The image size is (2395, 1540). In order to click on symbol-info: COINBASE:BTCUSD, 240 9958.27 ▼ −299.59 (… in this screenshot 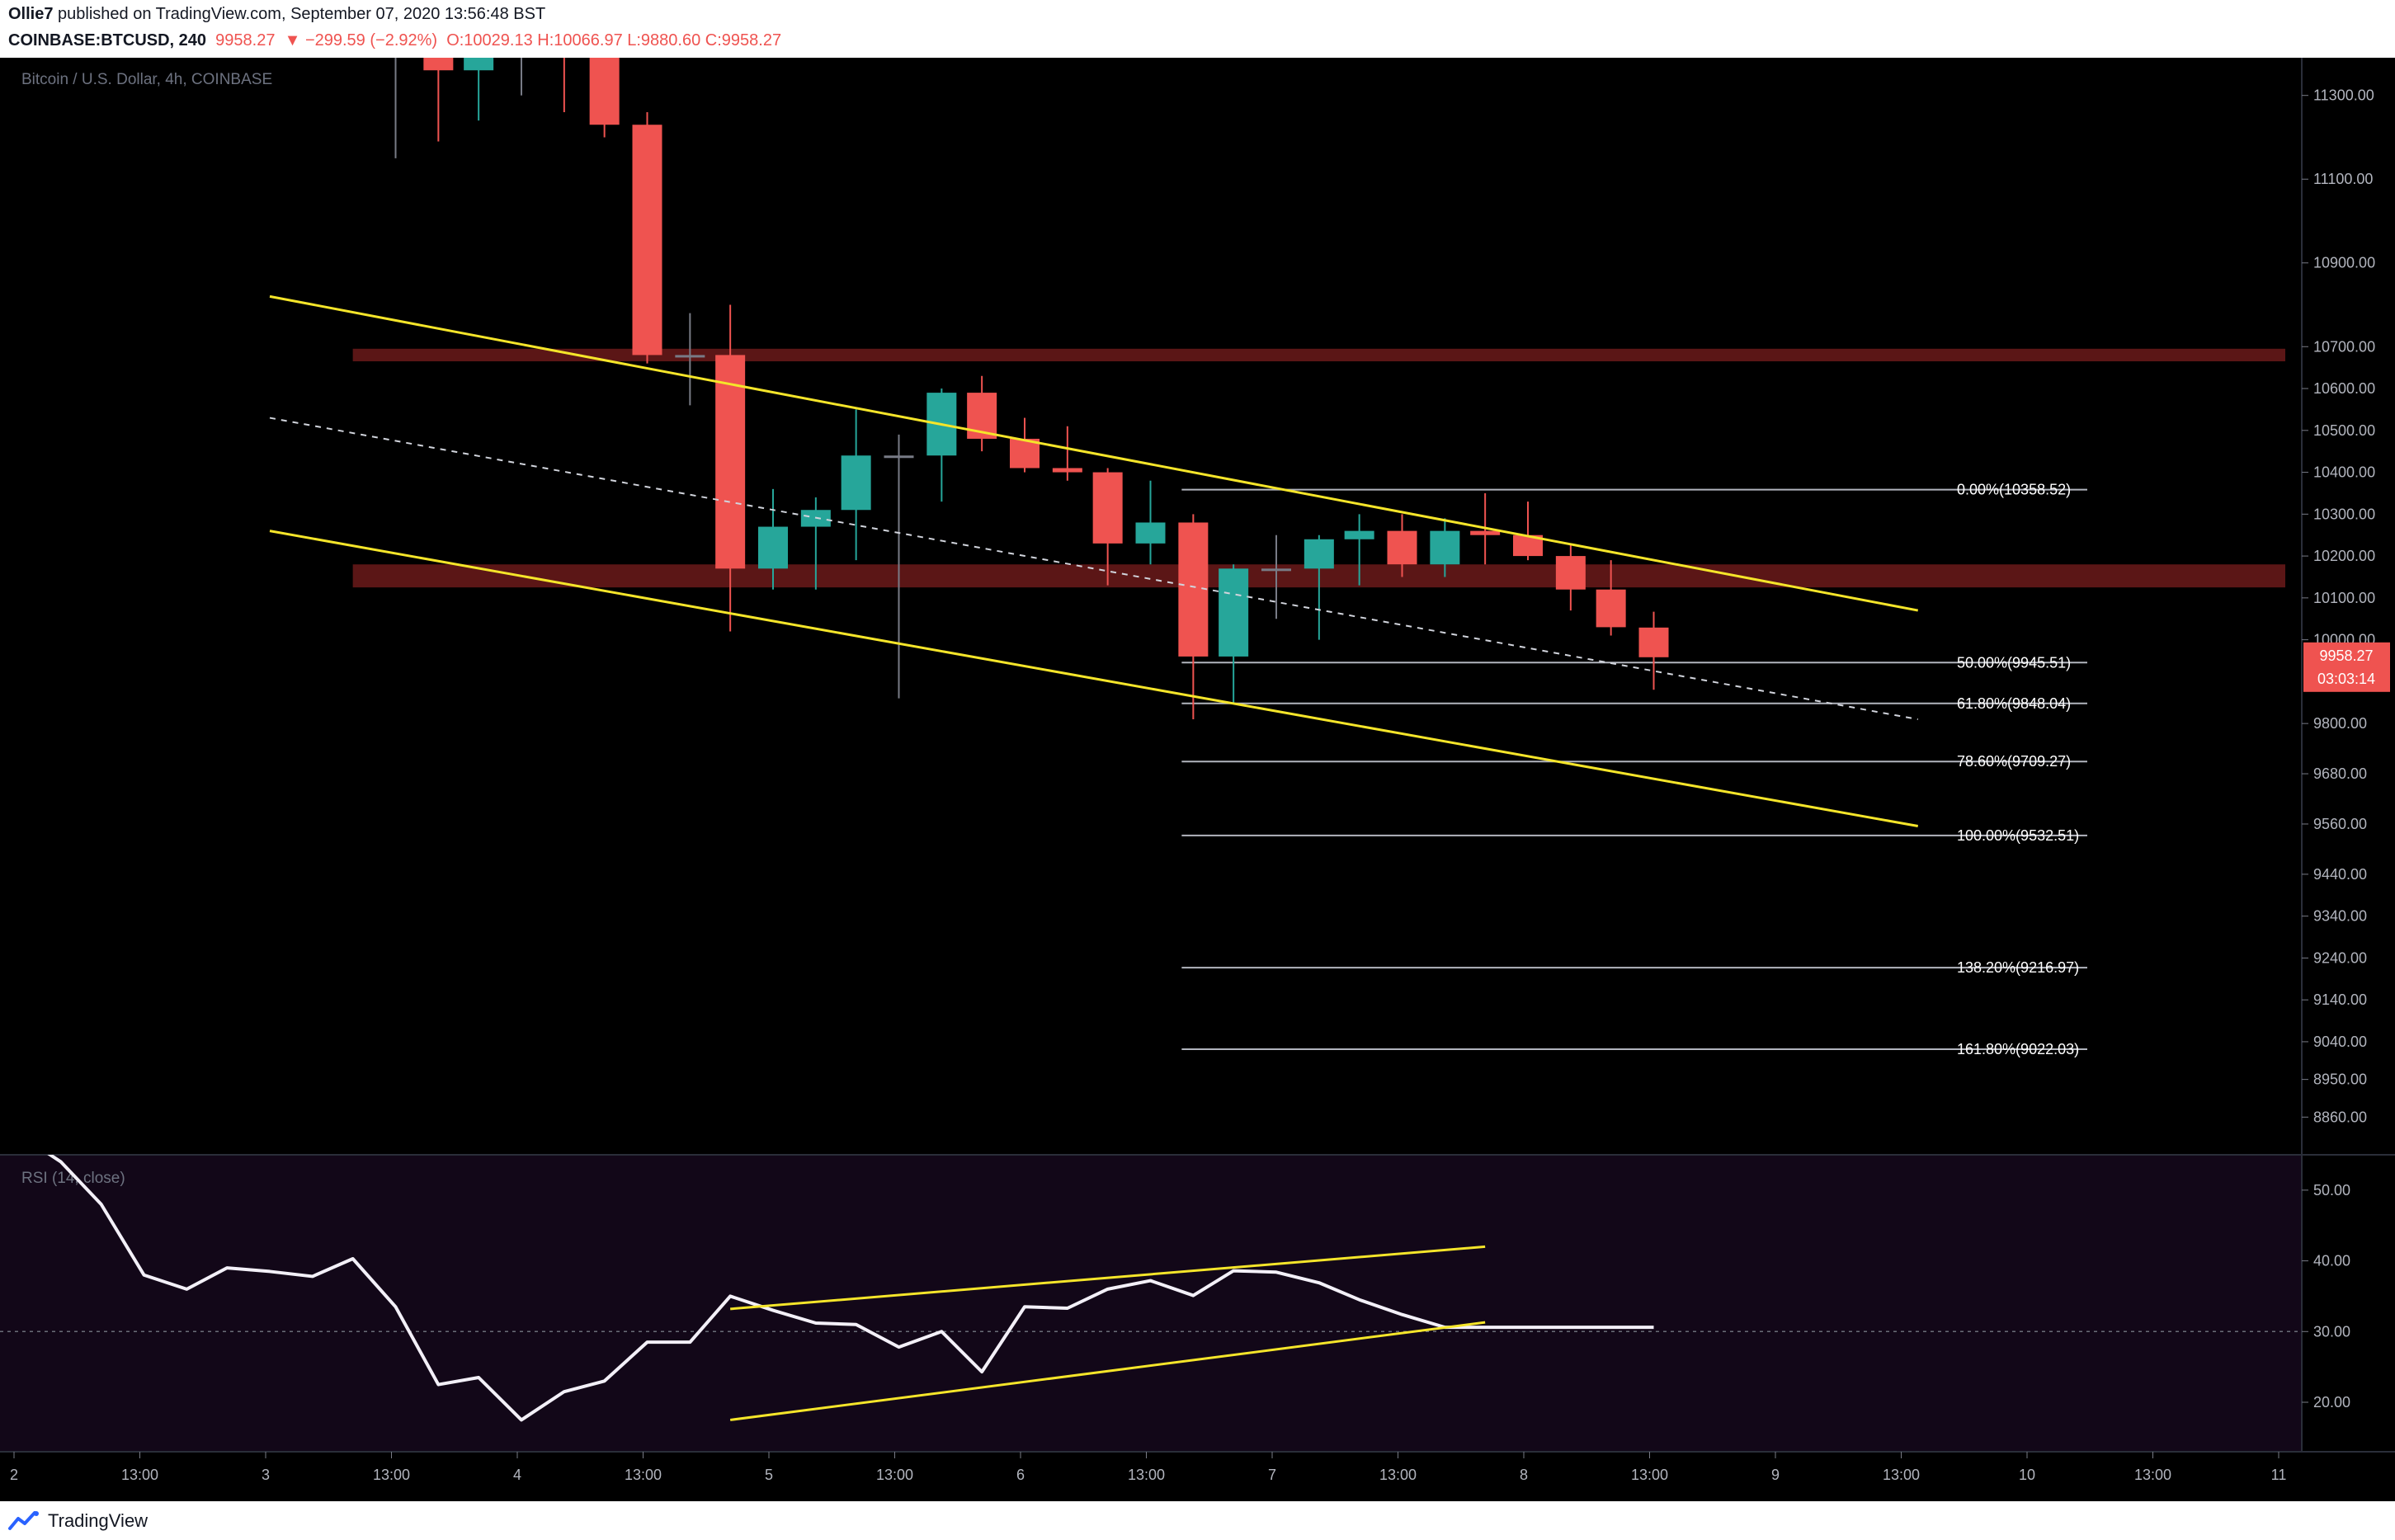, I will do `click(395, 40)`.